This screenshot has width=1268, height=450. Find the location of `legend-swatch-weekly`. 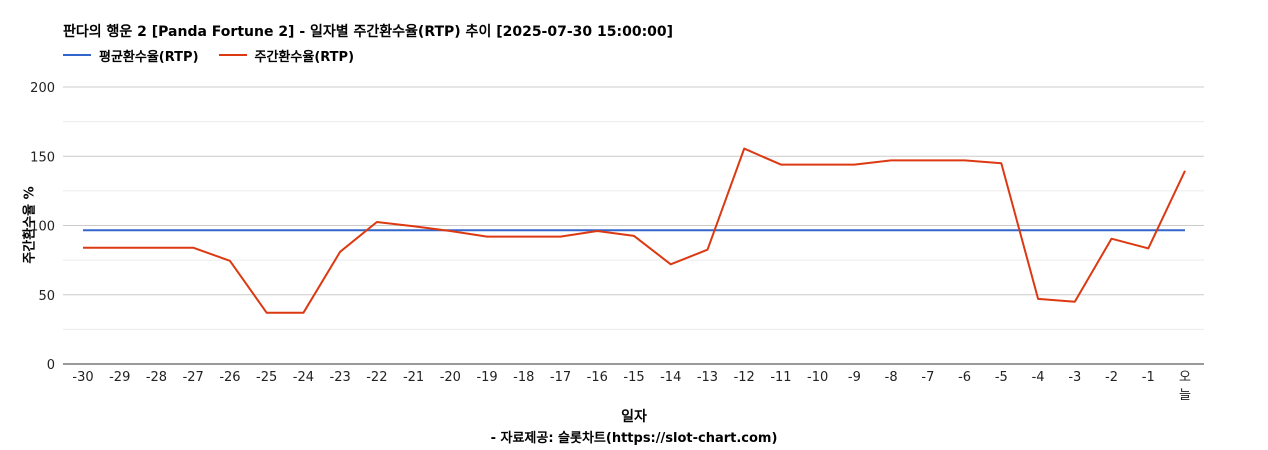

legend-swatch-weekly is located at coordinates (232, 55).